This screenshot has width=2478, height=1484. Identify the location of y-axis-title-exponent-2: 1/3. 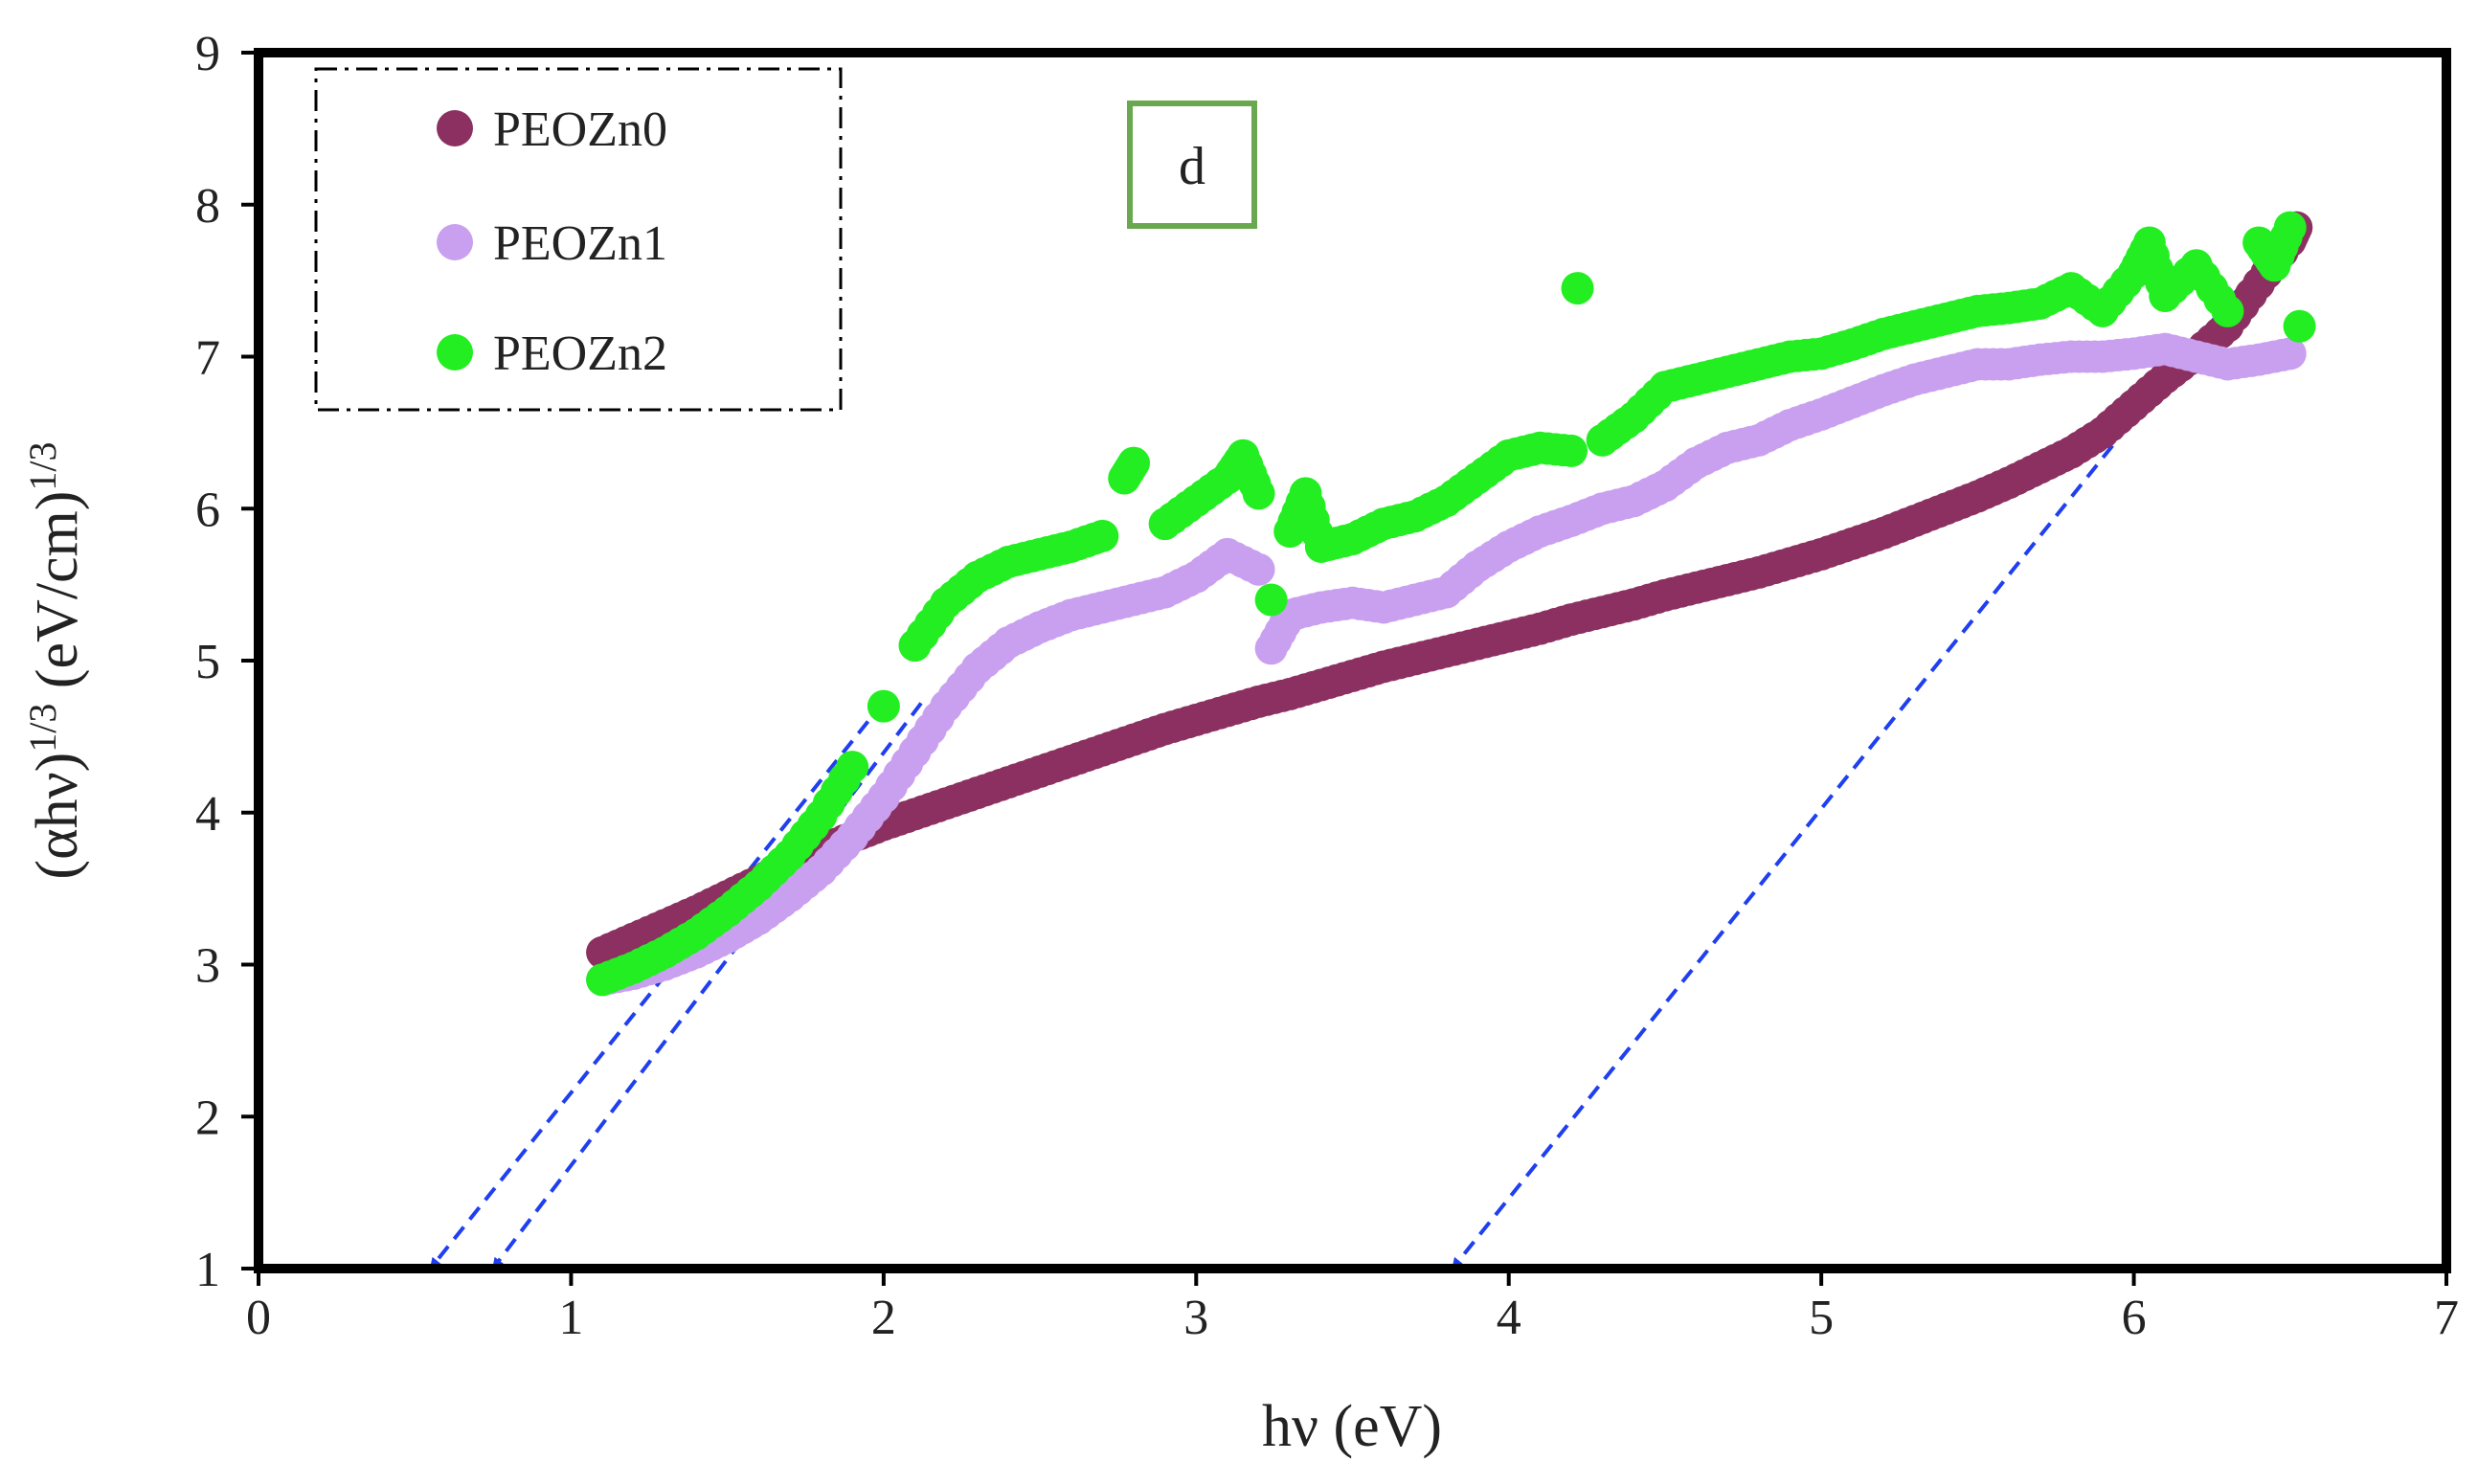
(42, 465).